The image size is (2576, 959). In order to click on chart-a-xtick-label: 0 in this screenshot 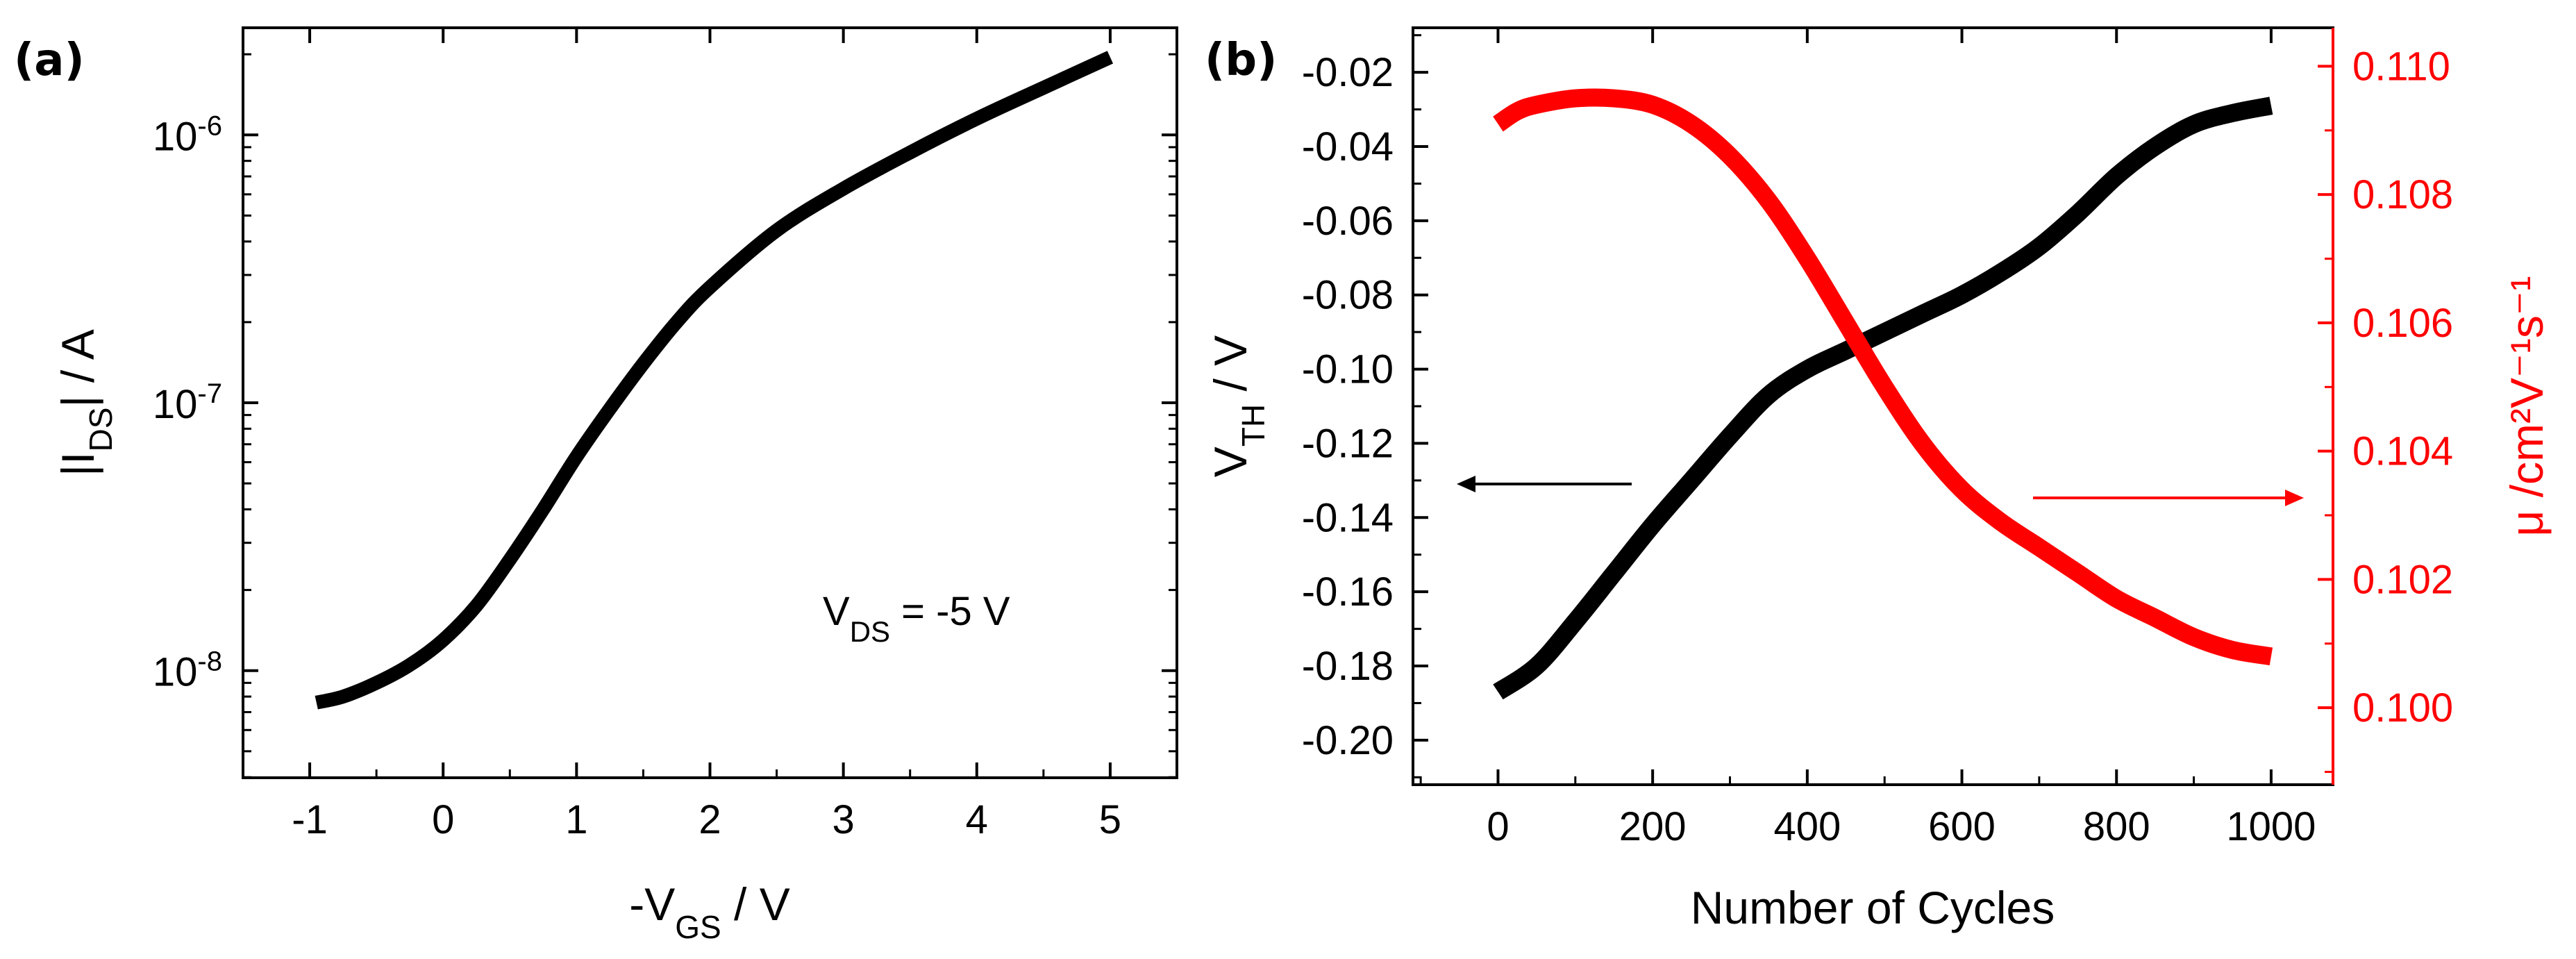, I will do `click(443, 819)`.